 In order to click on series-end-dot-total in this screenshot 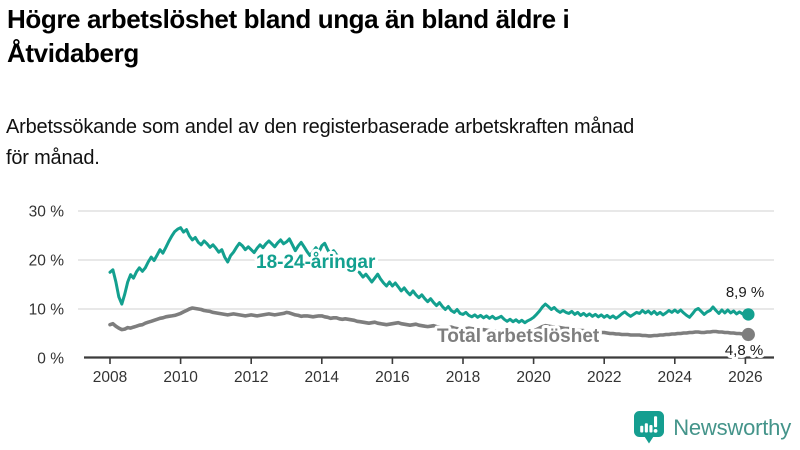, I will do `click(748, 334)`.